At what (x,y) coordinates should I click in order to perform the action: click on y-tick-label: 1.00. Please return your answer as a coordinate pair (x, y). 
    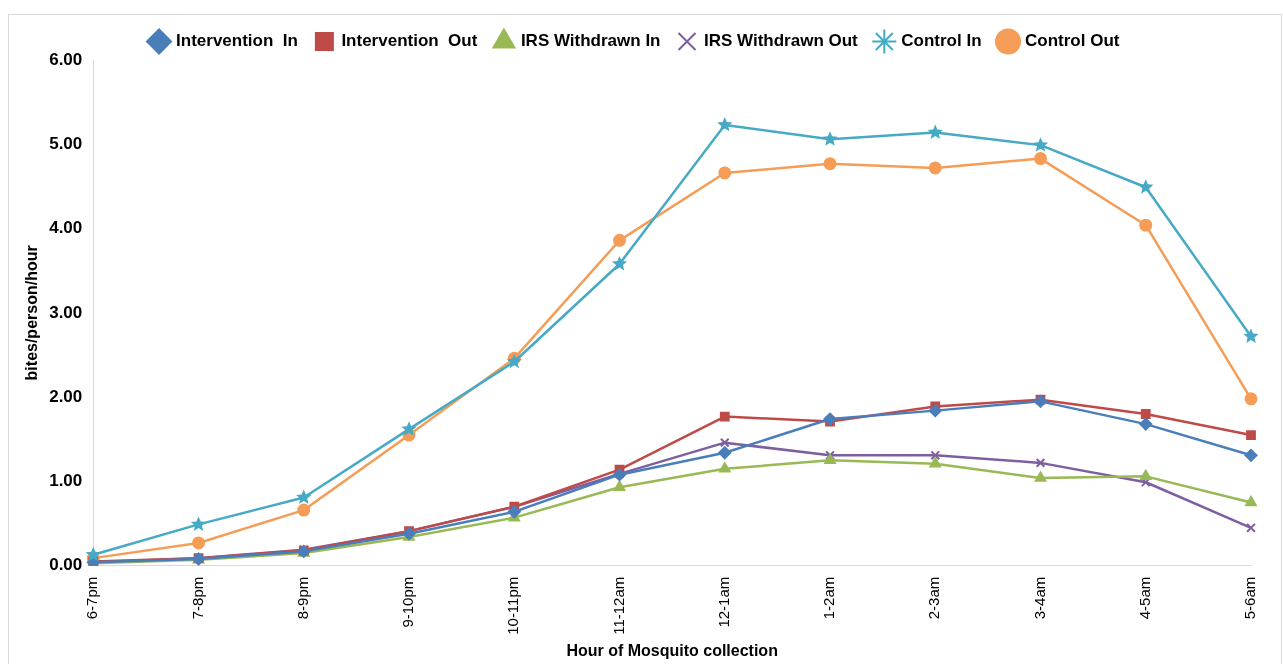
    Looking at the image, I should click on (66, 481).